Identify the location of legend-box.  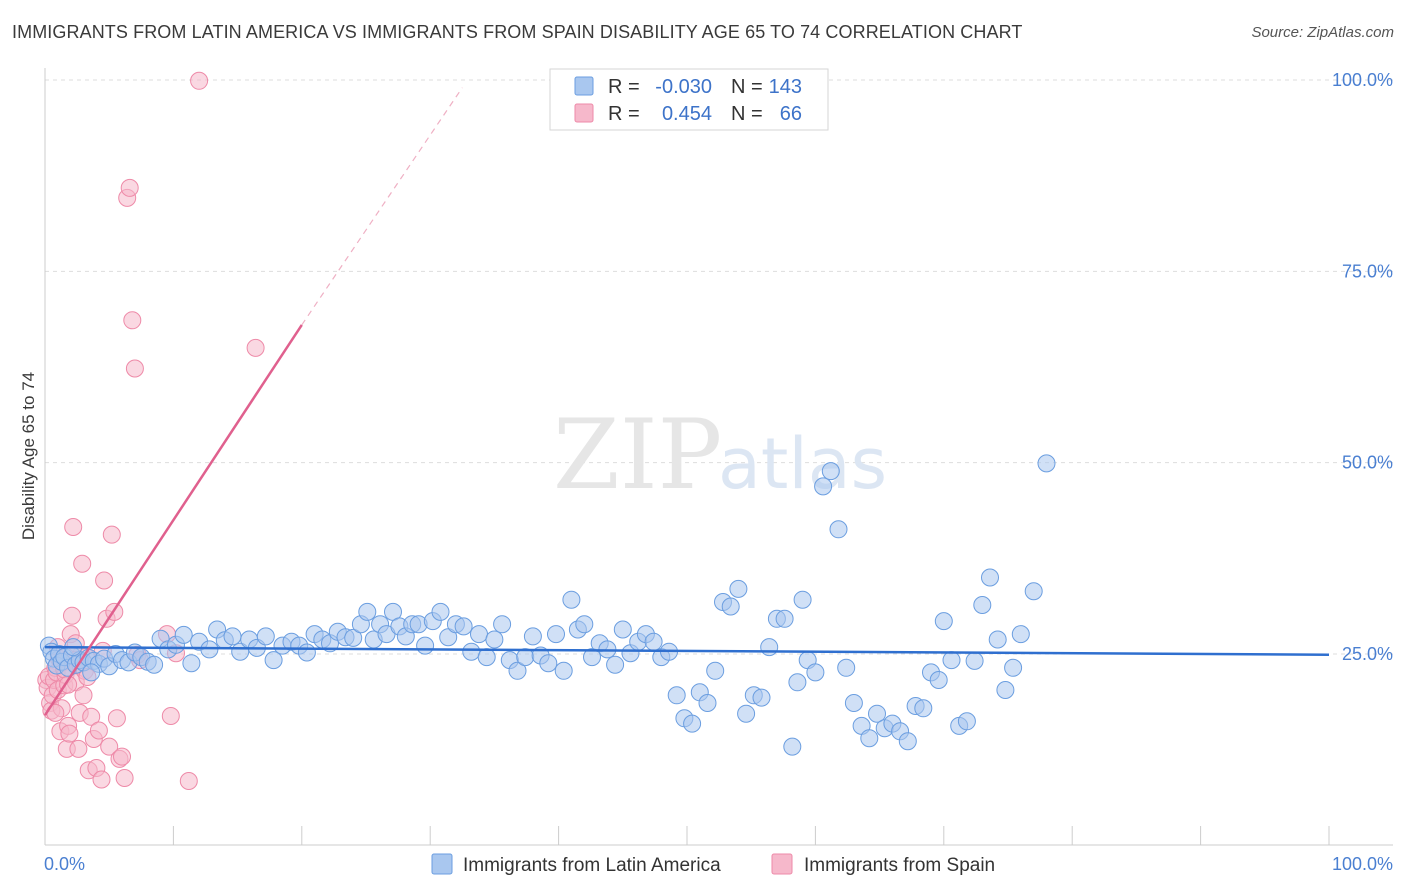
(689, 99).